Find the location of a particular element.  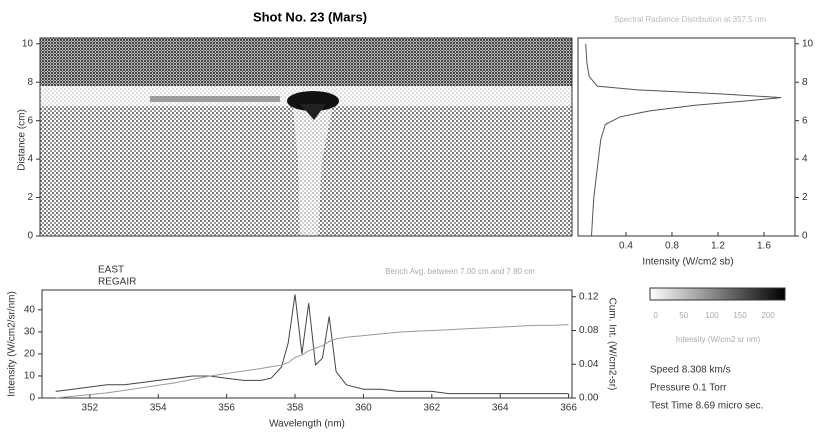

annotation: EAST is located at coordinates (111, 270).